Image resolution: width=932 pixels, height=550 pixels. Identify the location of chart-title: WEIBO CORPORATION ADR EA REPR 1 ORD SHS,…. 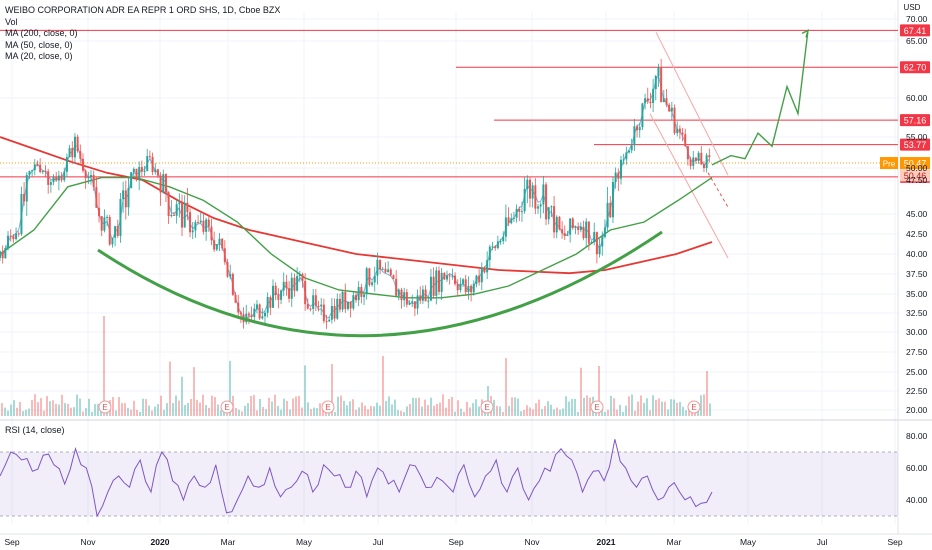
(143, 10).